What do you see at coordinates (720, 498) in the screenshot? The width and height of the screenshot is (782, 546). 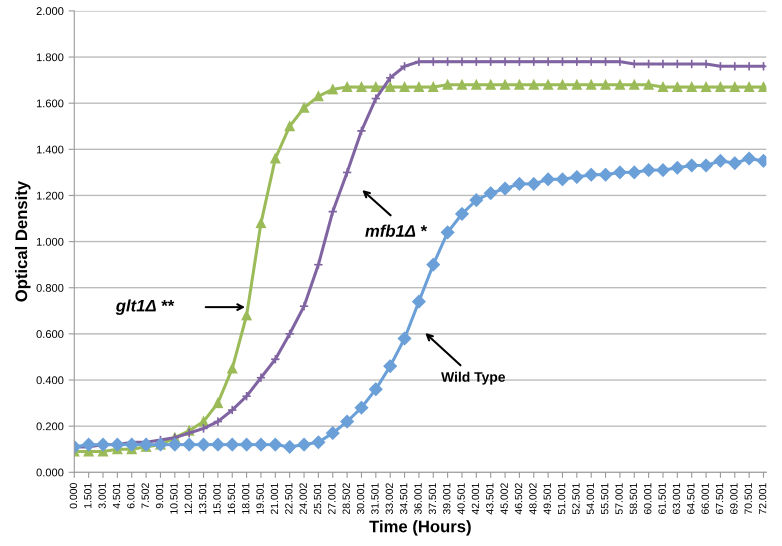 I see `x-tick-label: 67.501` at bounding box center [720, 498].